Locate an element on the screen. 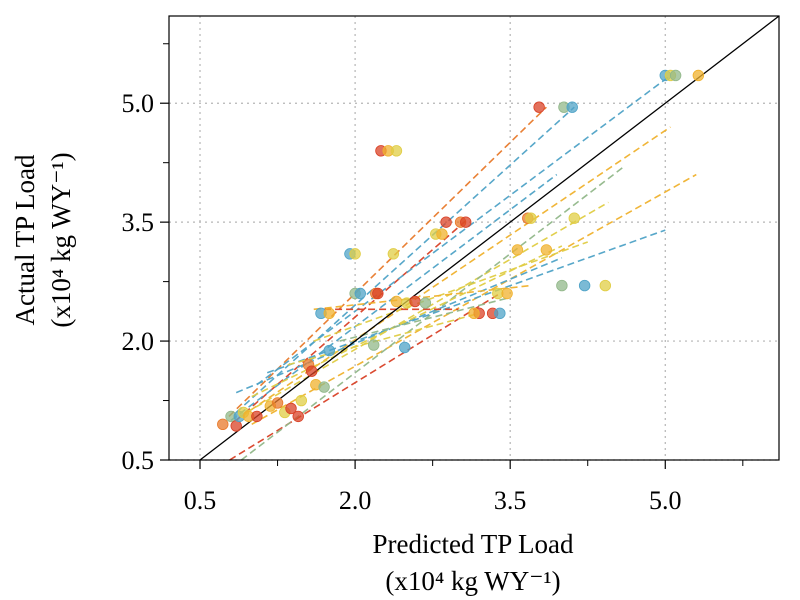 This screenshot has width=800, height=600. y-tick-label: 2.0 is located at coordinates (138, 341).